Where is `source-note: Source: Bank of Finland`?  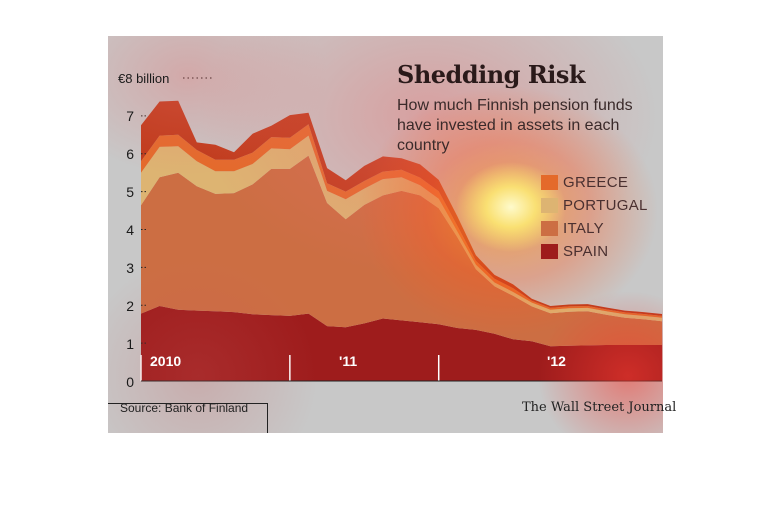 source-note: Source: Bank of Finland is located at coordinates (184, 408).